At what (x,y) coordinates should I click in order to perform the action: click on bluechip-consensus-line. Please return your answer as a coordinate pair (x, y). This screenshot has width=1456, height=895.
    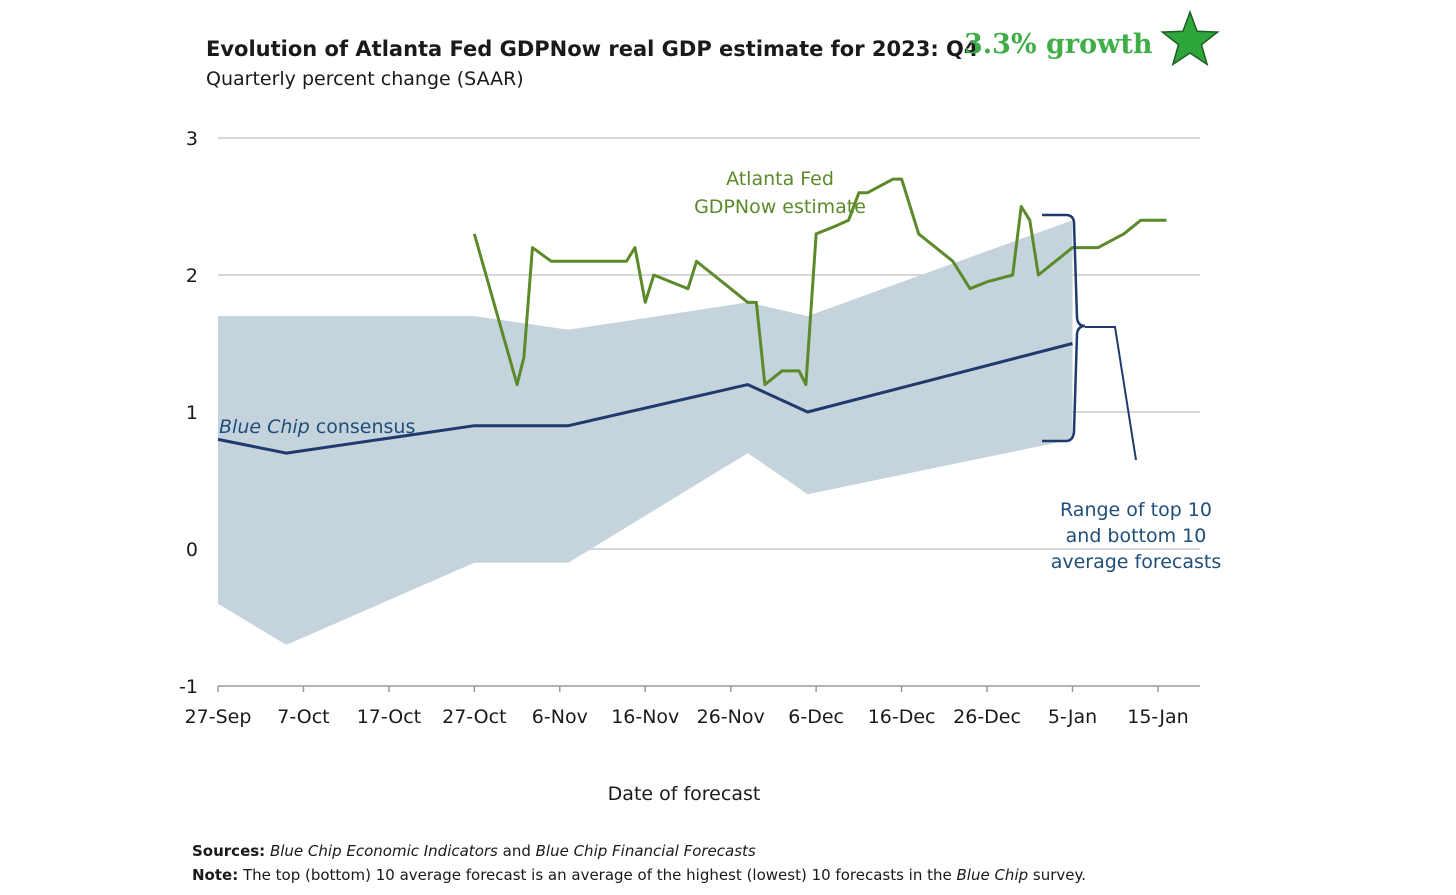
    Looking at the image, I should click on (645, 398).